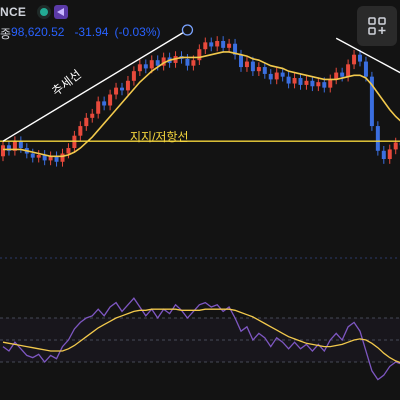  I want to click on indicator-logo-icon, so click(61, 12).